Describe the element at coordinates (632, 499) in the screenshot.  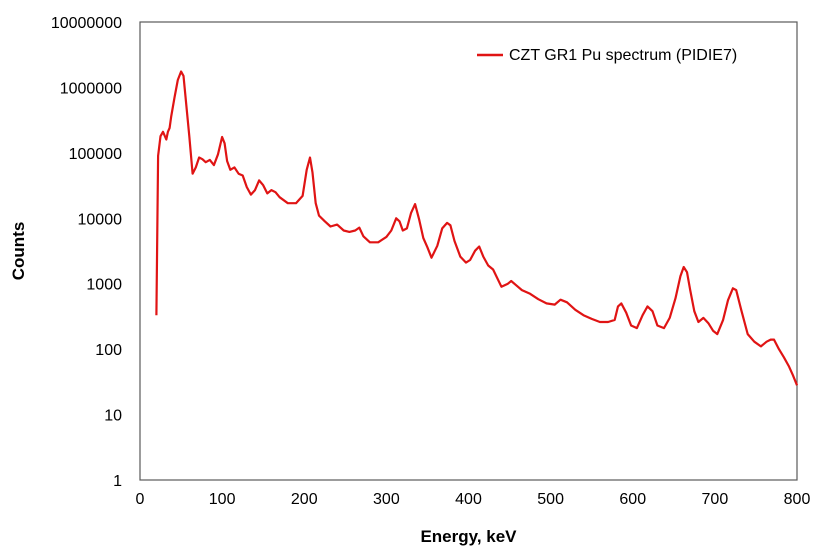
I see `x-tick-label: 600` at that location.